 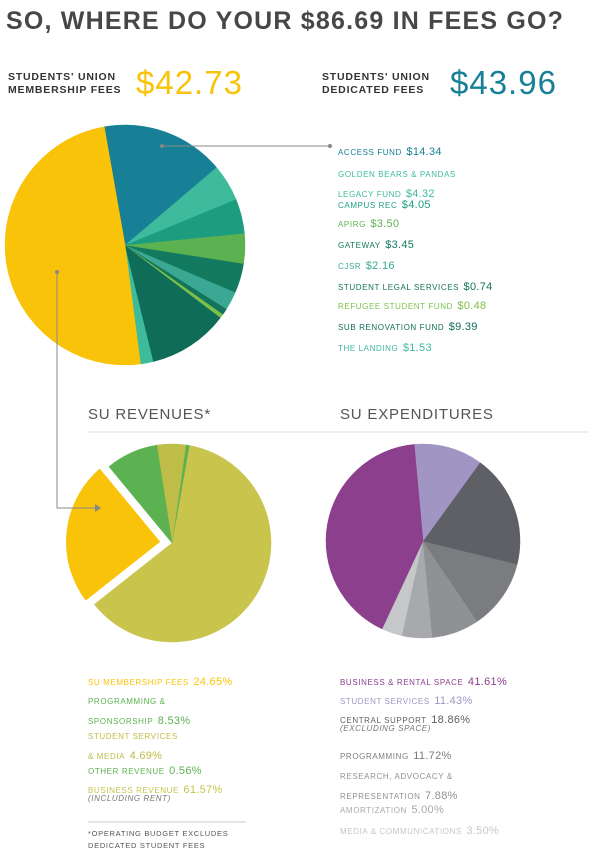 What do you see at coordinates (359, 245) in the screenshot?
I see `legend-label: GATEWAY` at bounding box center [359, 245].